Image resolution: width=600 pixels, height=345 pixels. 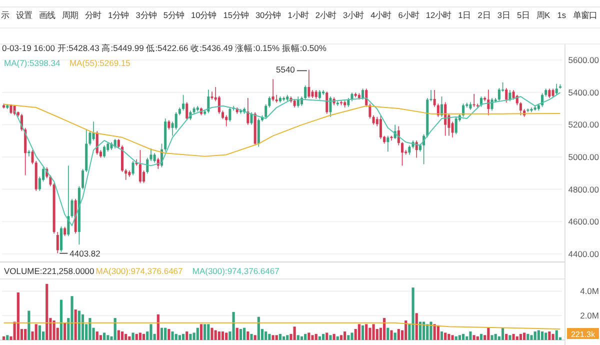 What do you see at coordinates (584, 189) in the screenshot?
I see `y-tick-label: 4800.00` at bounding box center [584, 189].